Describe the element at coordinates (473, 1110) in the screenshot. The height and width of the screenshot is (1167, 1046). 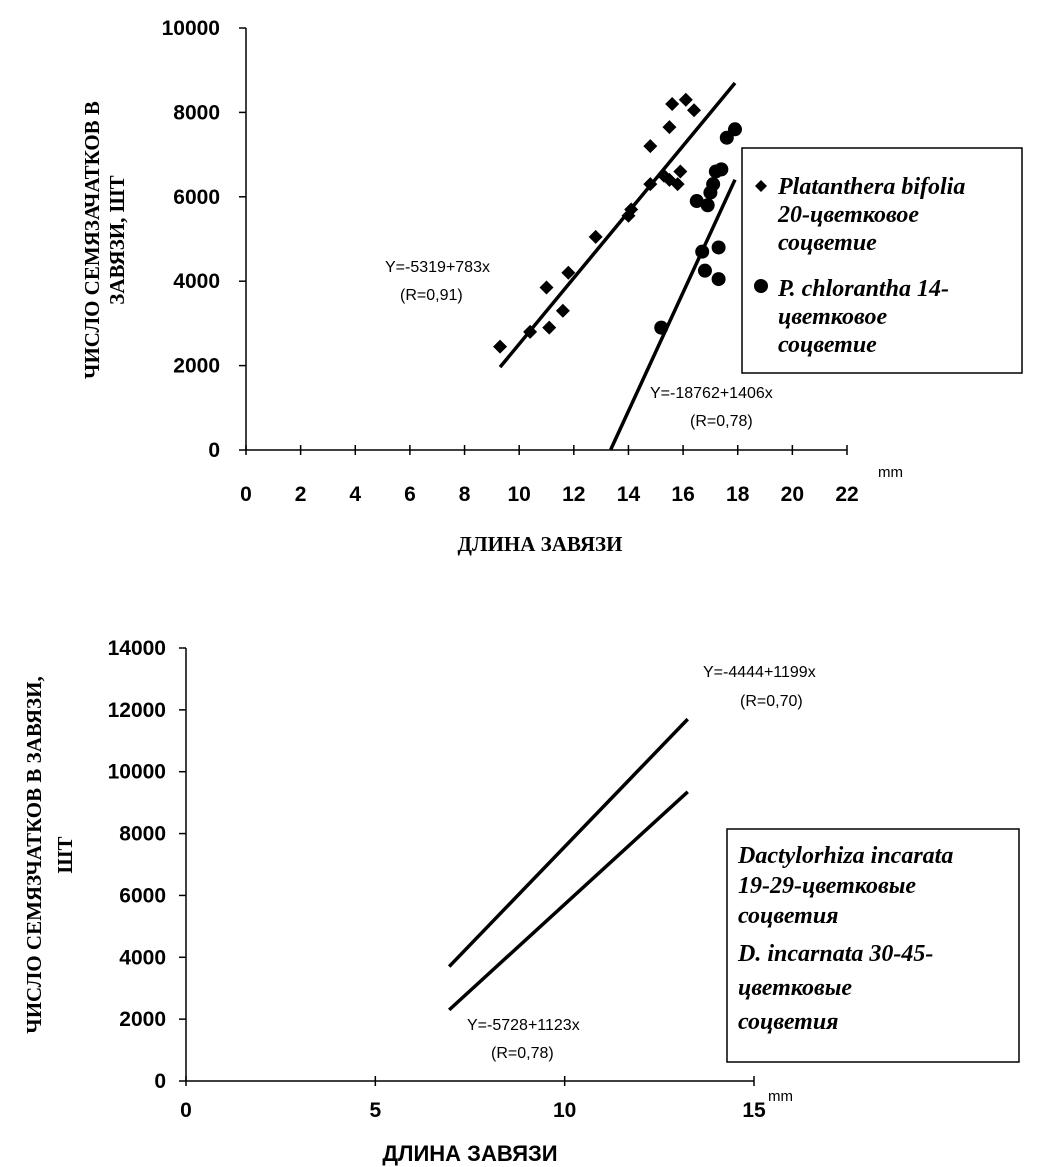
I see `chart2-x-tick-labels: 0 5 10 15` at that location.